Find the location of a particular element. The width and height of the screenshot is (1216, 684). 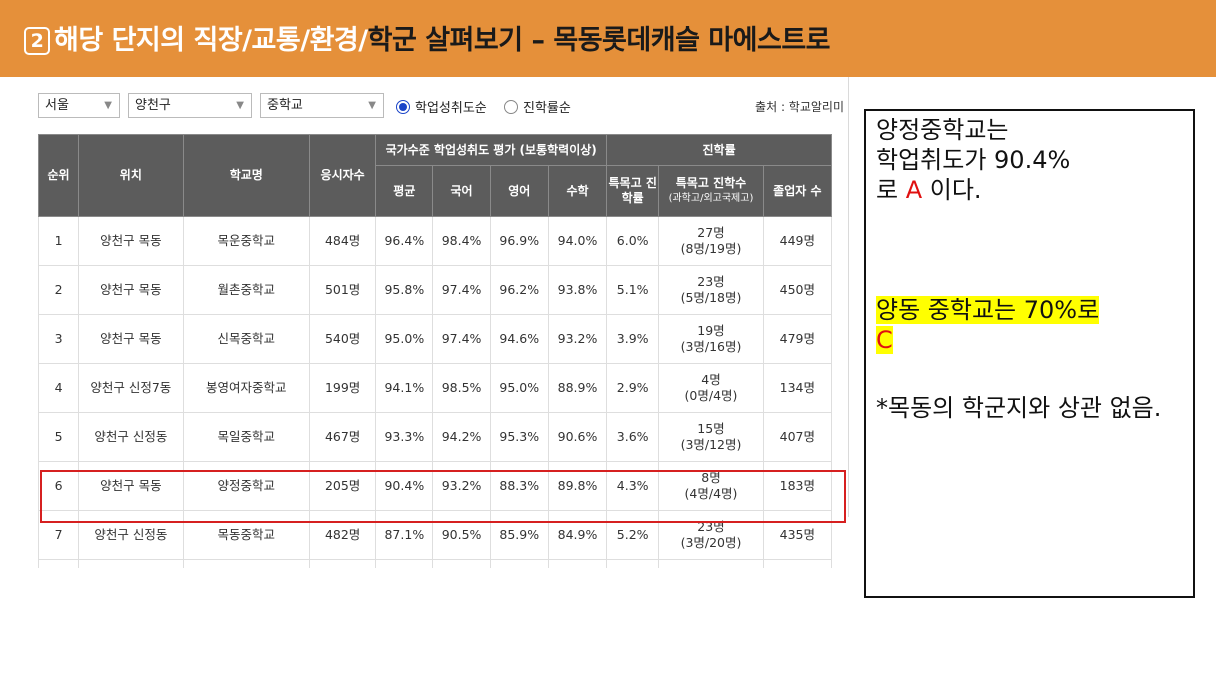

header-special-count-sub: (과학고/외고국제고) is located at coordinates (711, 198).